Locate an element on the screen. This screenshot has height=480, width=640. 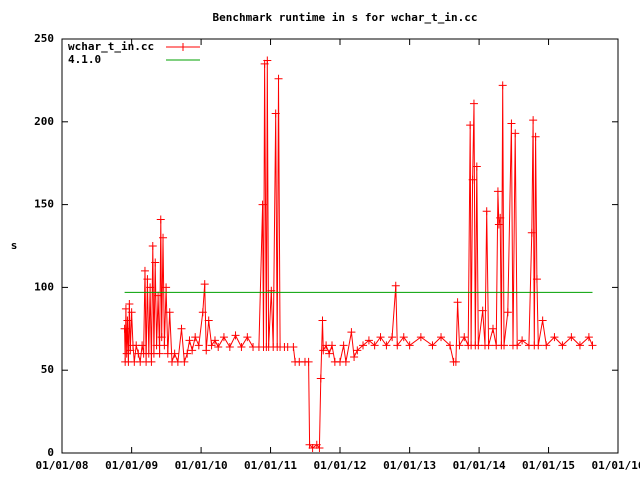
y-tick-label: 150 is located at coordinates (44, 204).